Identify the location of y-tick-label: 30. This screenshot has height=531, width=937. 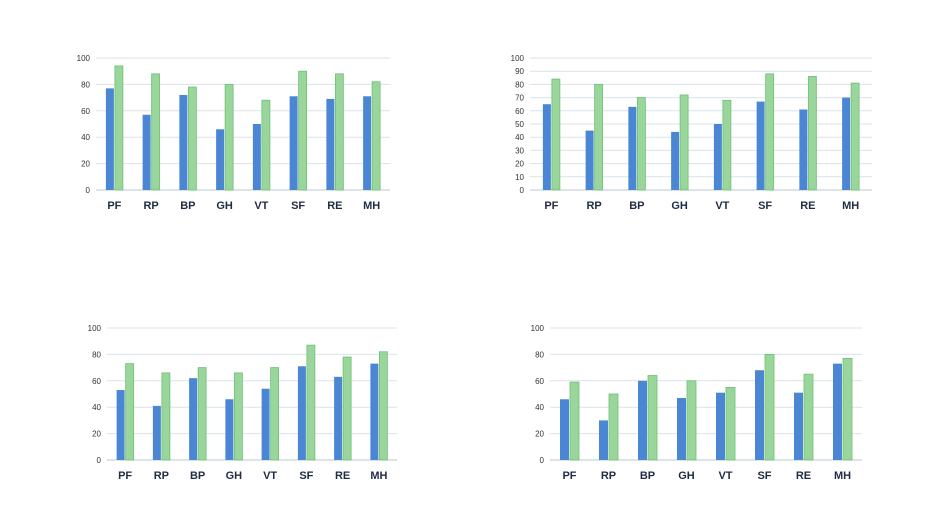
(519, 150).